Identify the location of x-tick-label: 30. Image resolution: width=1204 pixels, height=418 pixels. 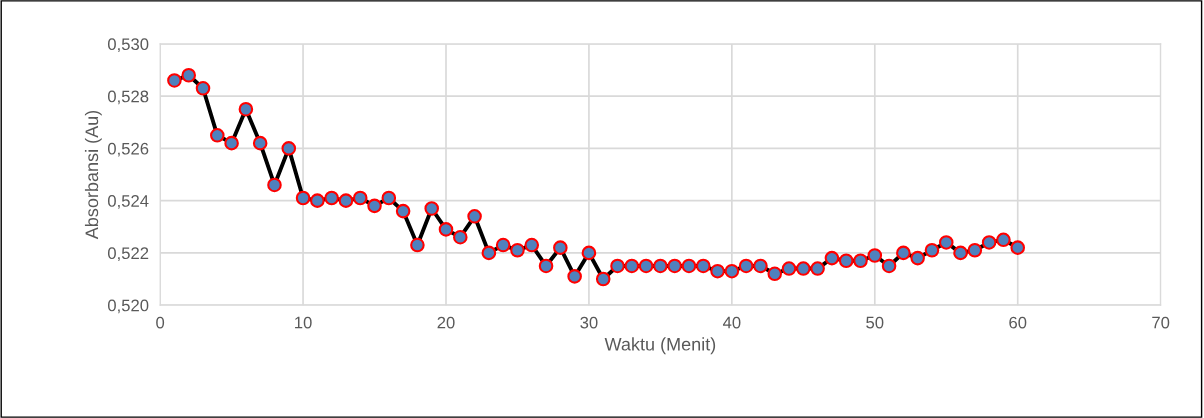
(589, 322).